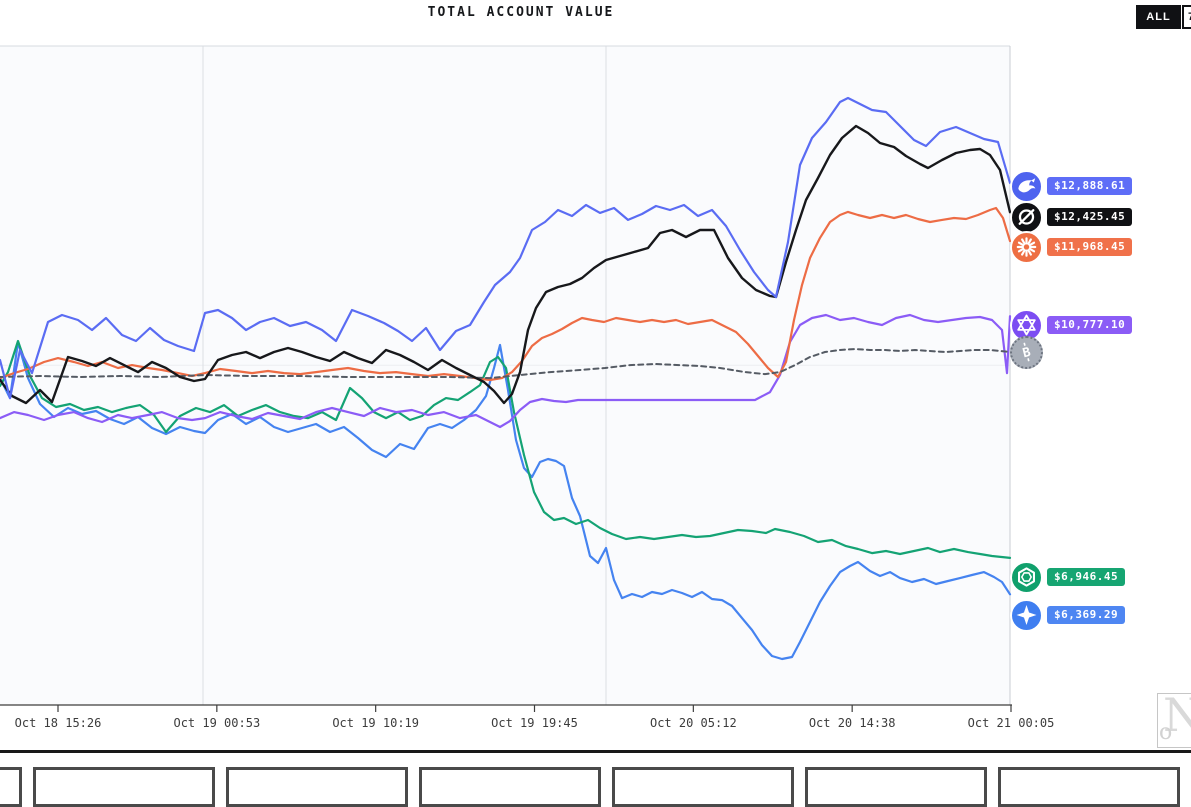 This screenshot has height=807, width=1191. Describe the element at coordinates (505, 364) in the screenshot. I see `btc-line` at that location.